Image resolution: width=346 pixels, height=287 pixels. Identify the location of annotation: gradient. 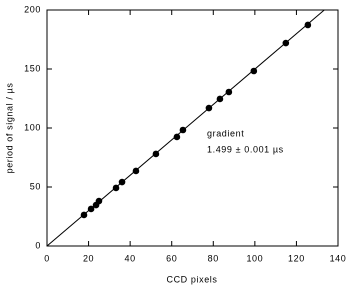
(225, 133).